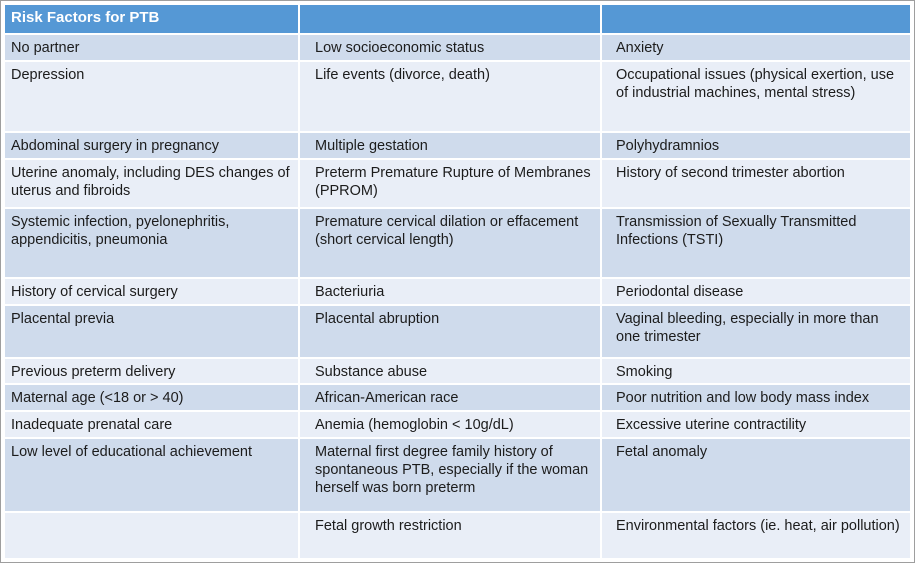  Describe the element at coordinates (450, 96) in the screenshot. I see `table-cell: Life events (divorce, death)` at that location.